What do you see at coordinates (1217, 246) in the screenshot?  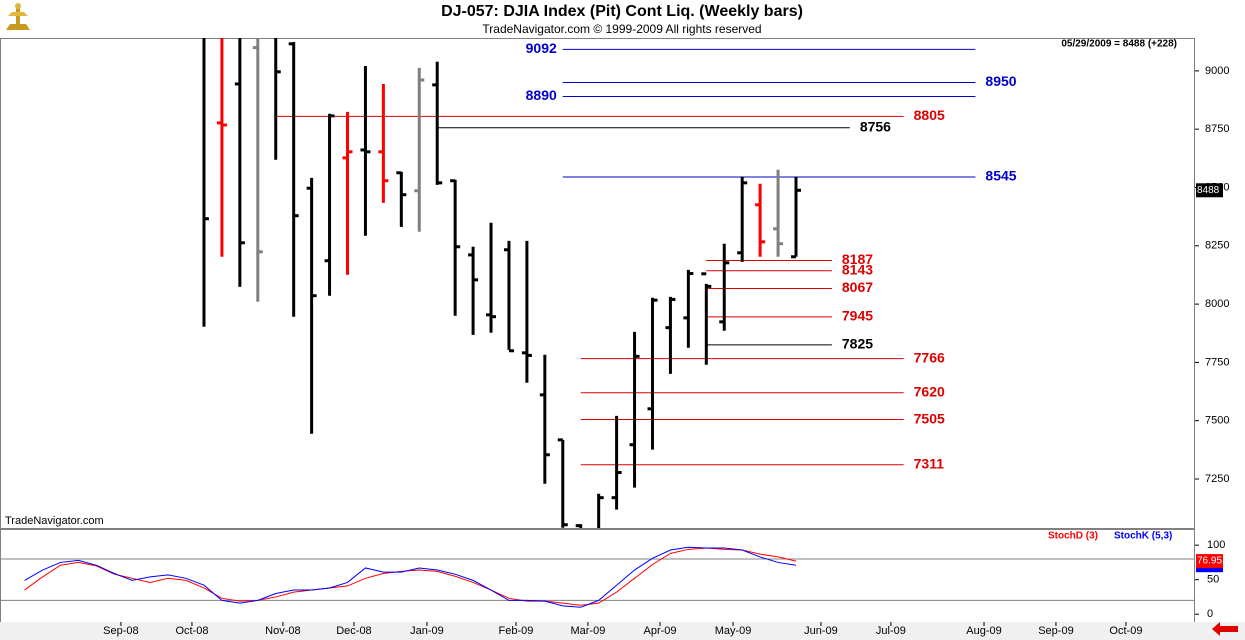 I see `y-tick-label: 8250` at bounding box center [1217, 246].